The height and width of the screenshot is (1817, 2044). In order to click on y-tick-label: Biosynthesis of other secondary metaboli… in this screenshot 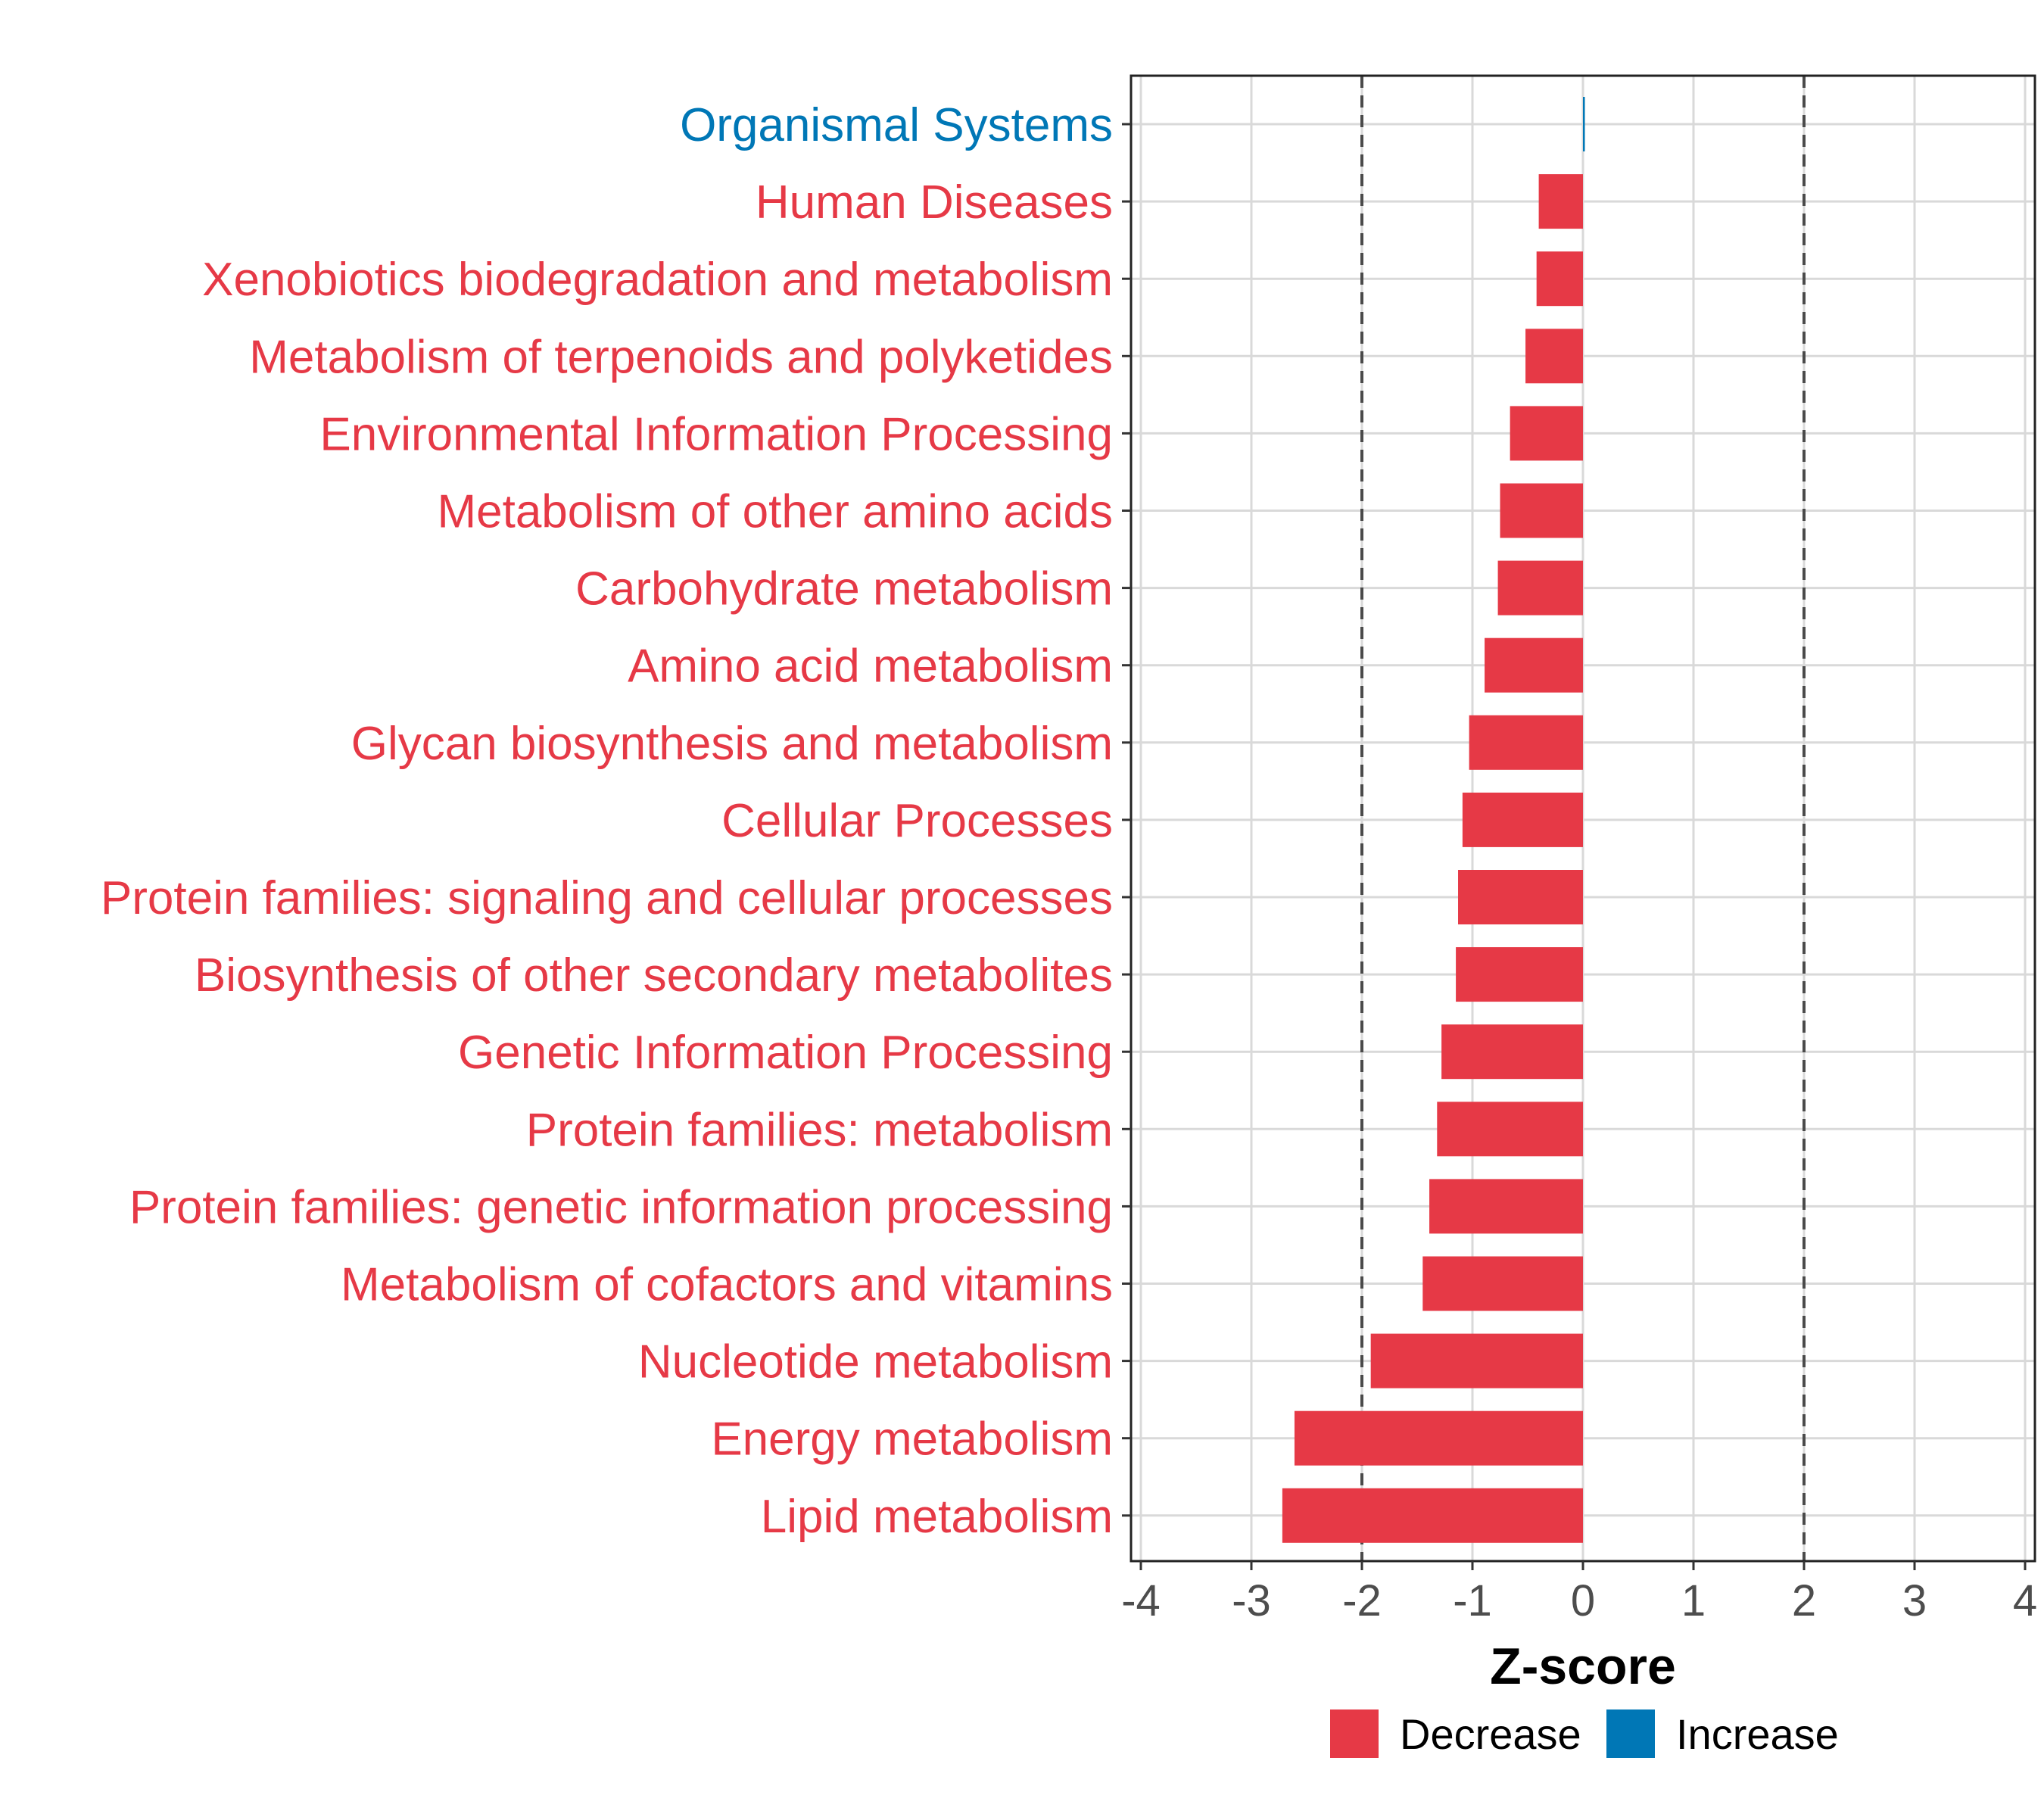, I will do `click(654, 975)`.